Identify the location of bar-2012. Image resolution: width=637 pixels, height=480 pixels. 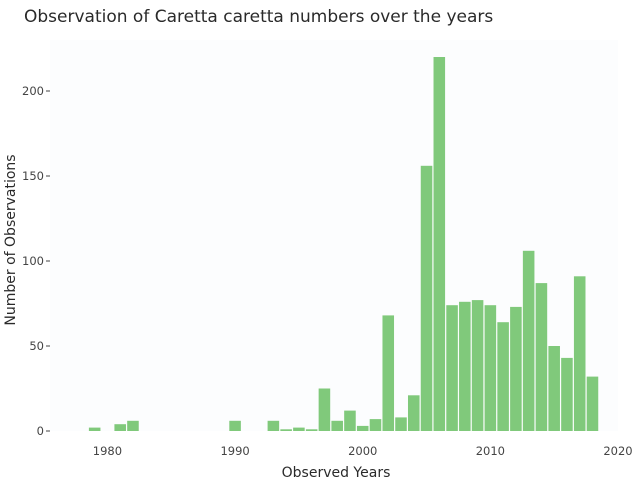
(516, 368).